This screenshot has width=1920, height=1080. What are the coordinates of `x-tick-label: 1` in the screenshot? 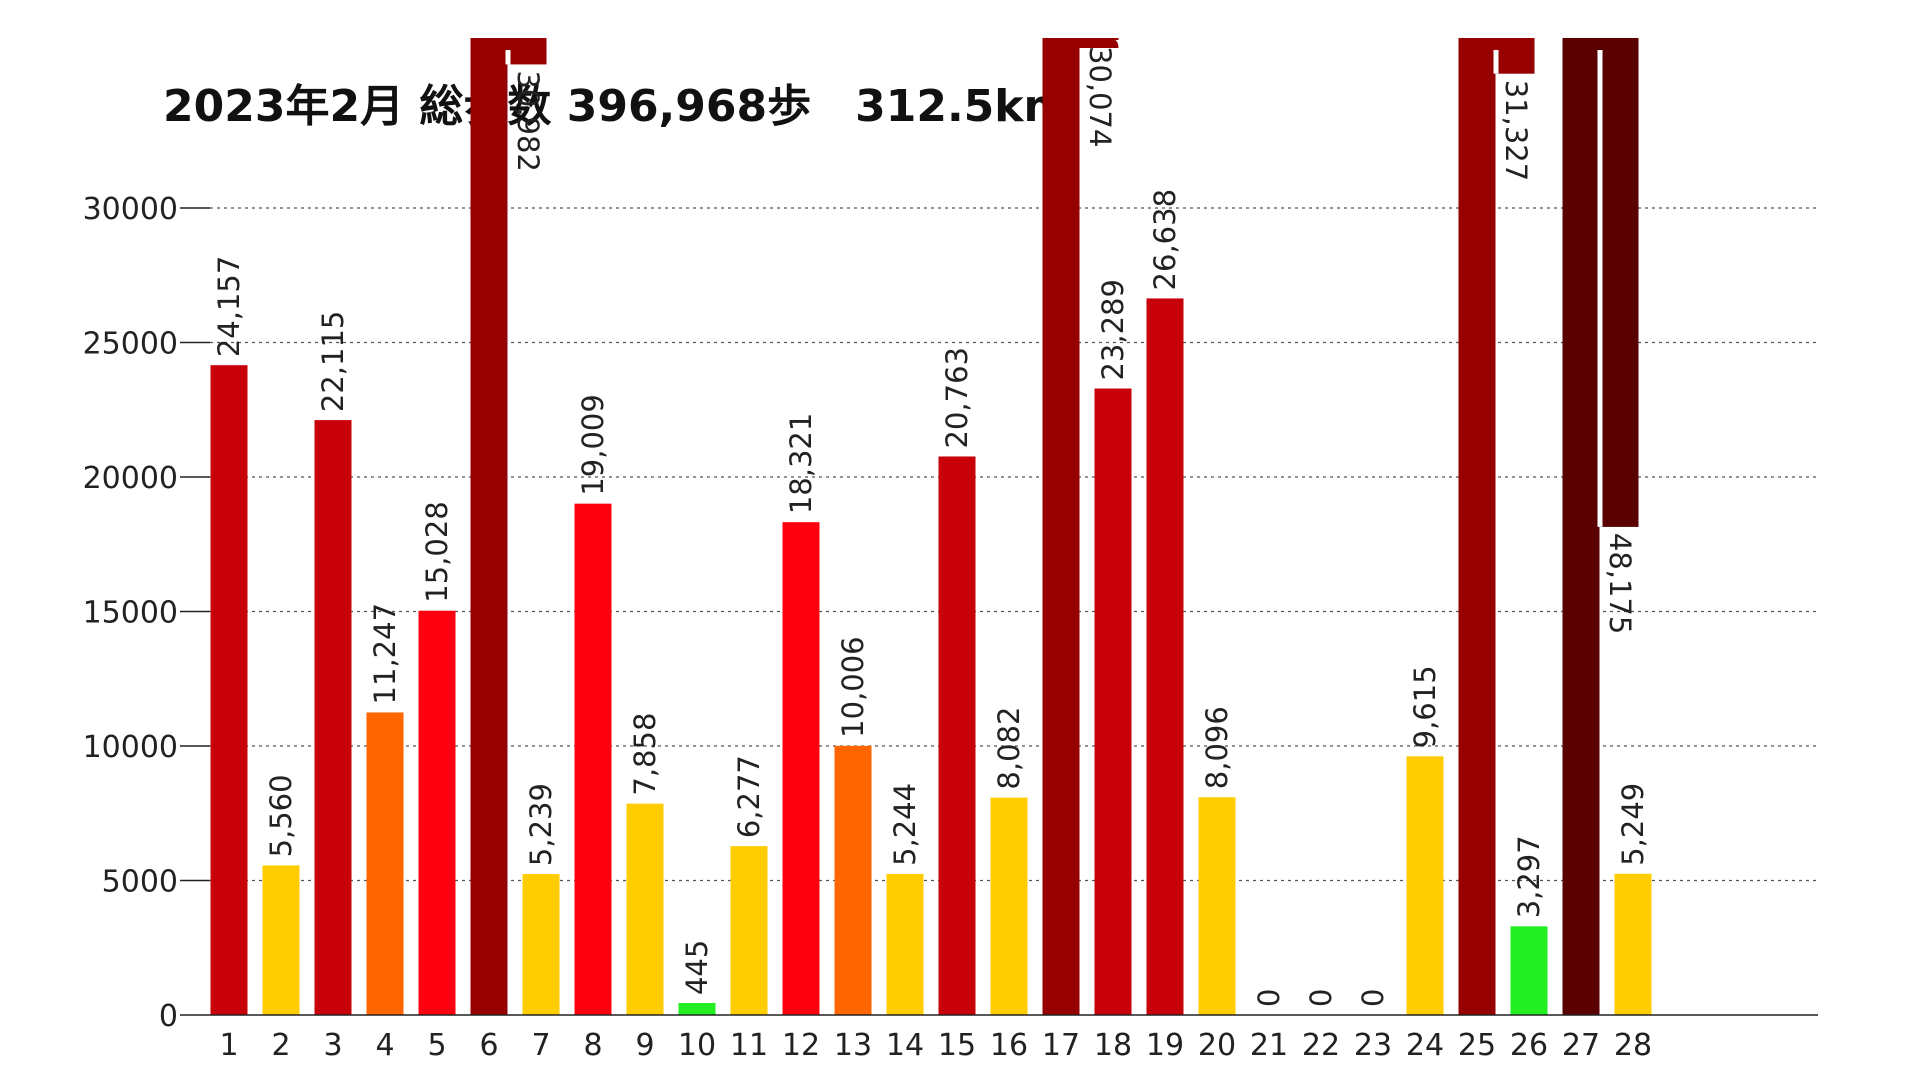 It's located at (228, 1045).